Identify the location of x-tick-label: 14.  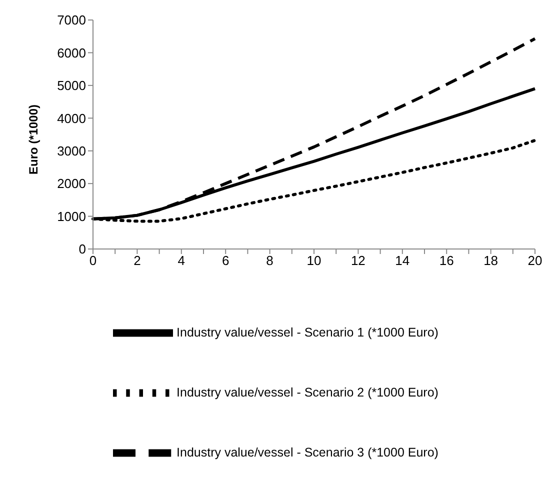
(402, 260).